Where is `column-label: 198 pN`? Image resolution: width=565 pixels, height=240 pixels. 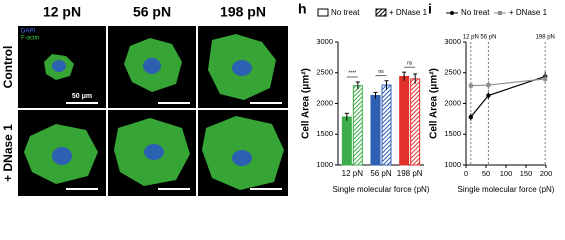 column-label: 198 pN is located at coordinates (243, 12).